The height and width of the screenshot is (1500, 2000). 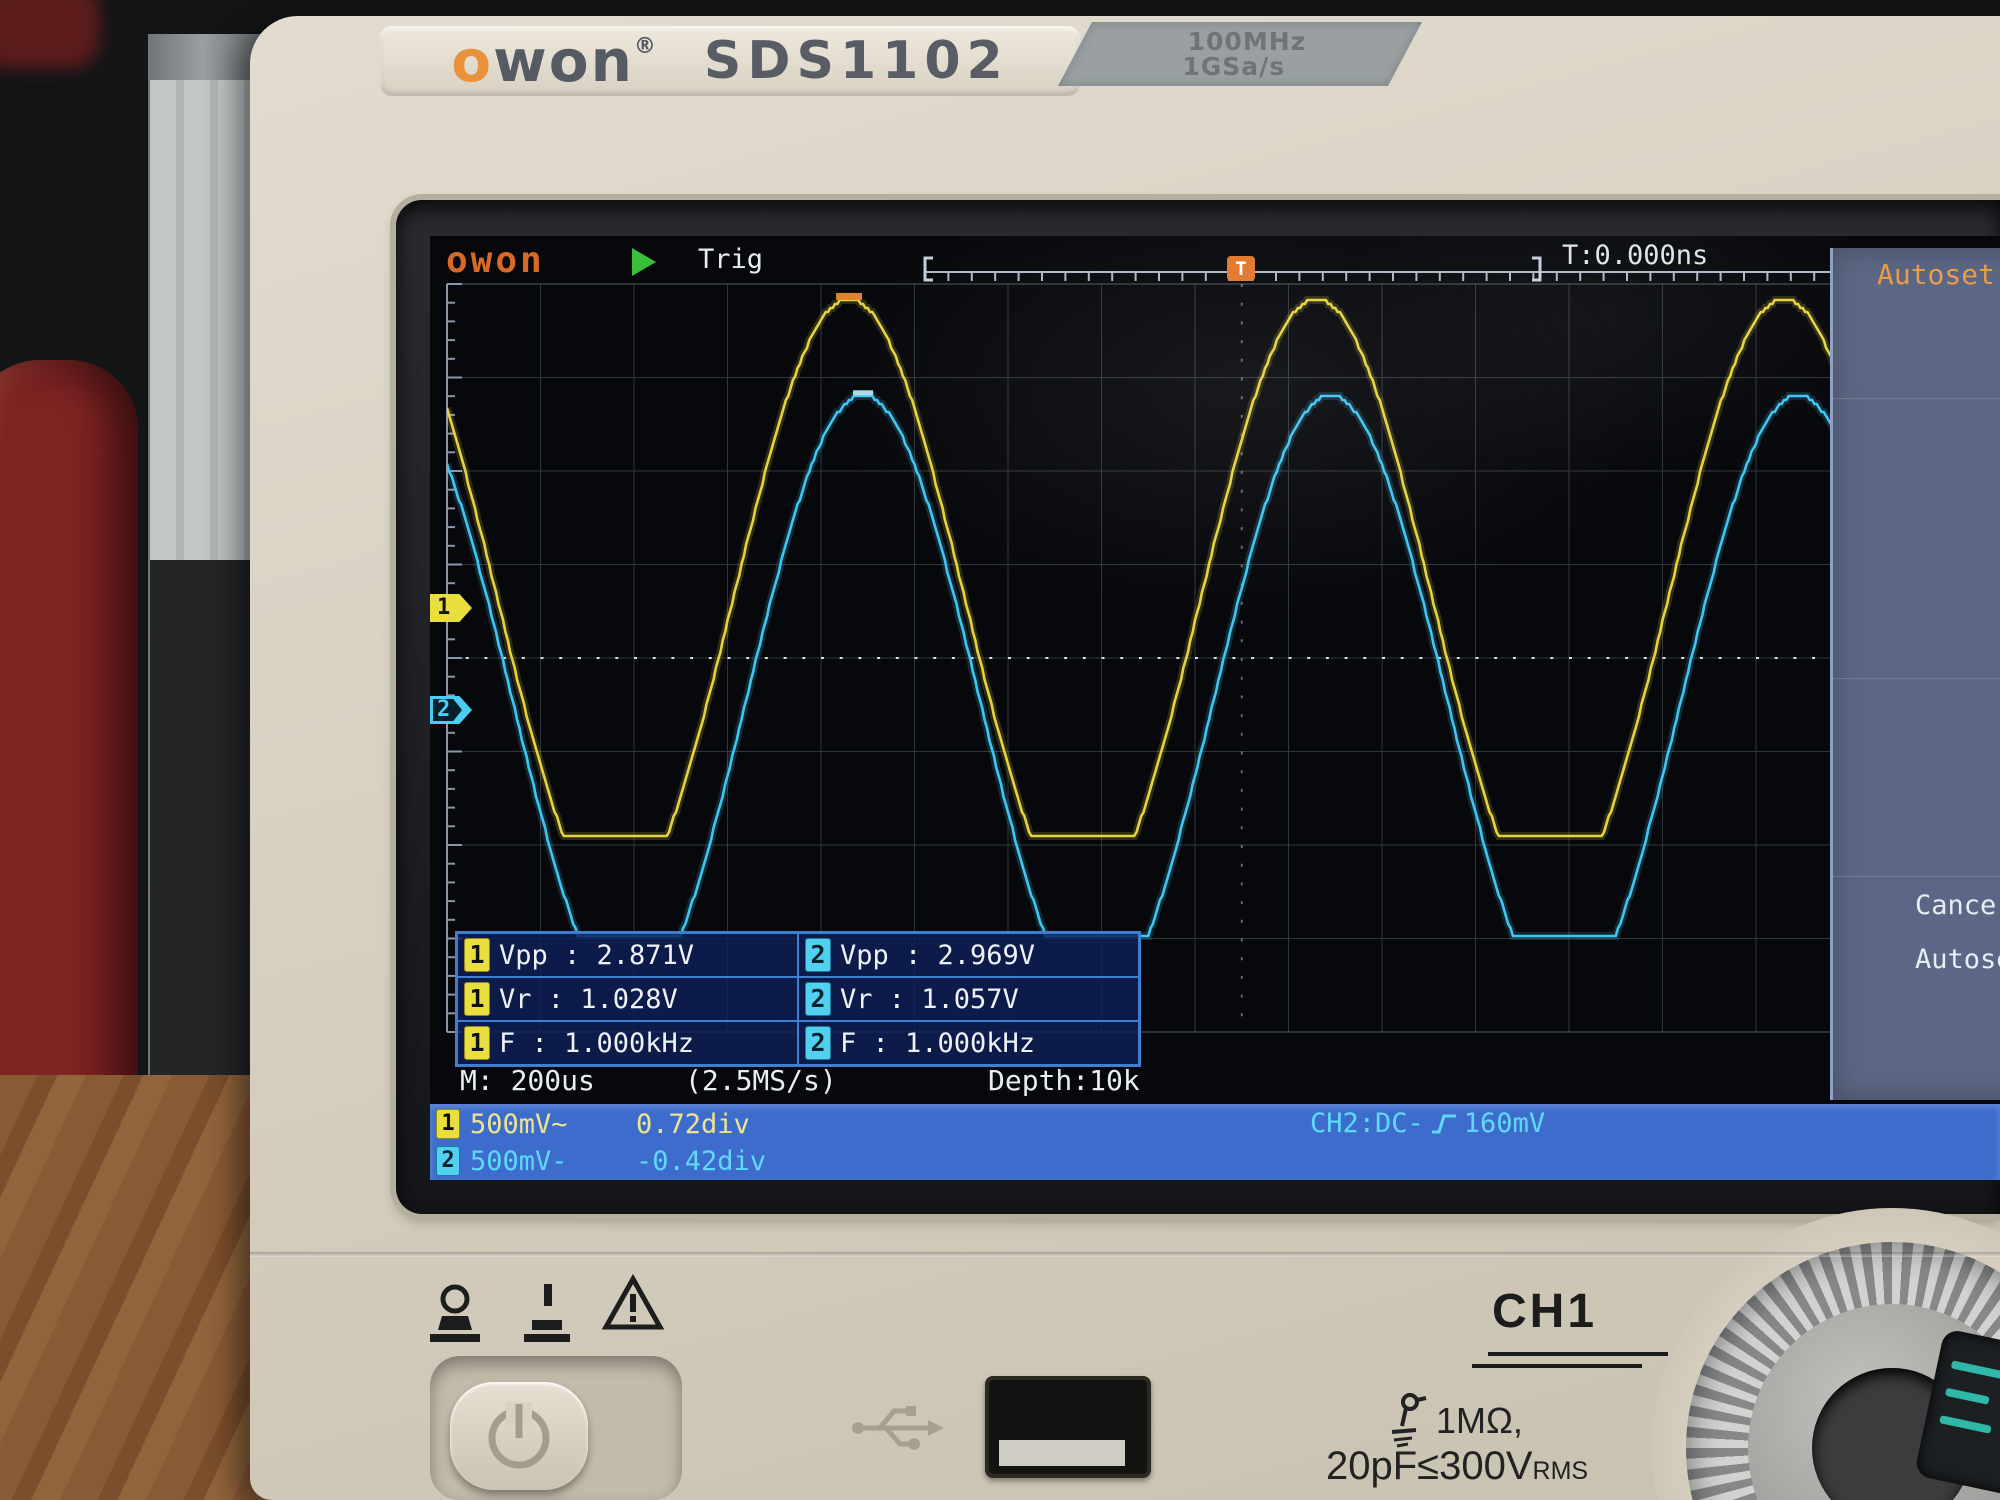 What do you see at coordinates (1233, 66) in the screenshot?
I see `samplerate-text: 1GSa/s` at bounding box center [1233, 66].